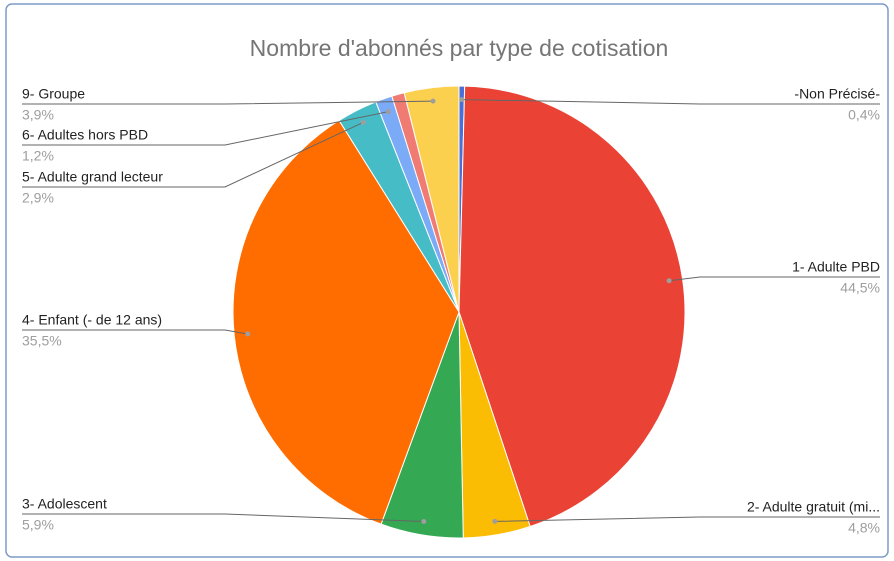 The height and width of the screenshot is (561, 894). What do you see at coordinates (431, 199) in the screenshot?
I see `pie-slice` at bounding box center [431, 199].